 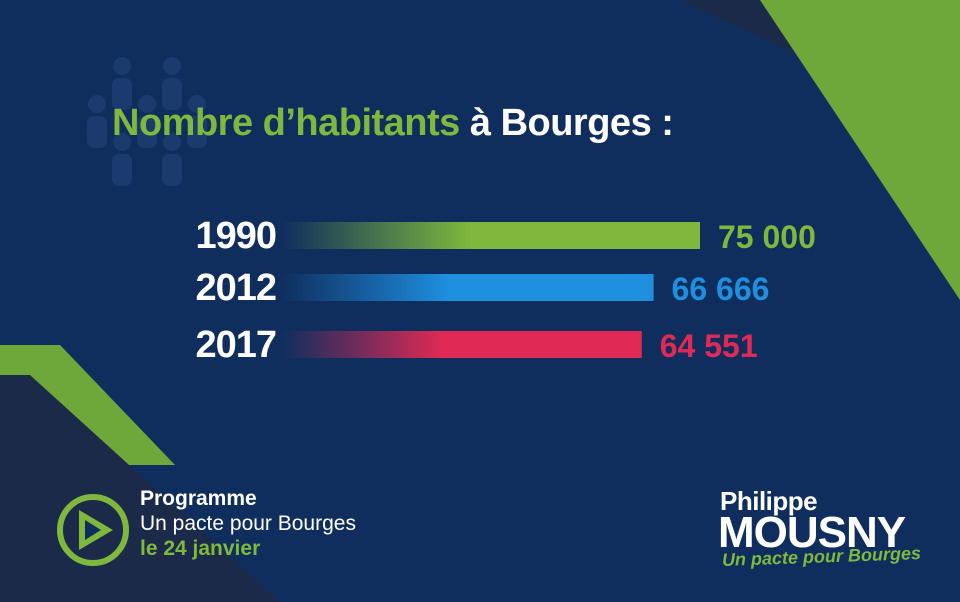 I want to click on bottom-left-dark-shape, so click(x=140, y=488).